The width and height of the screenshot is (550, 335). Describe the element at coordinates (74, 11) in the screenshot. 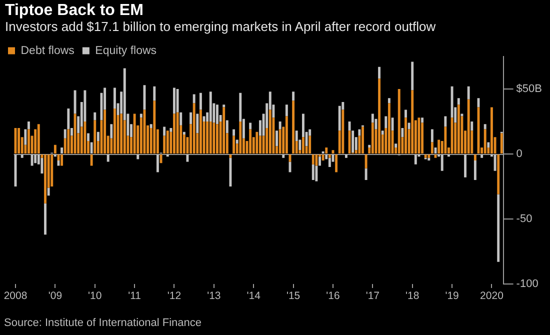

I see `chart-title: Tiptoe Back to EM` at that location.